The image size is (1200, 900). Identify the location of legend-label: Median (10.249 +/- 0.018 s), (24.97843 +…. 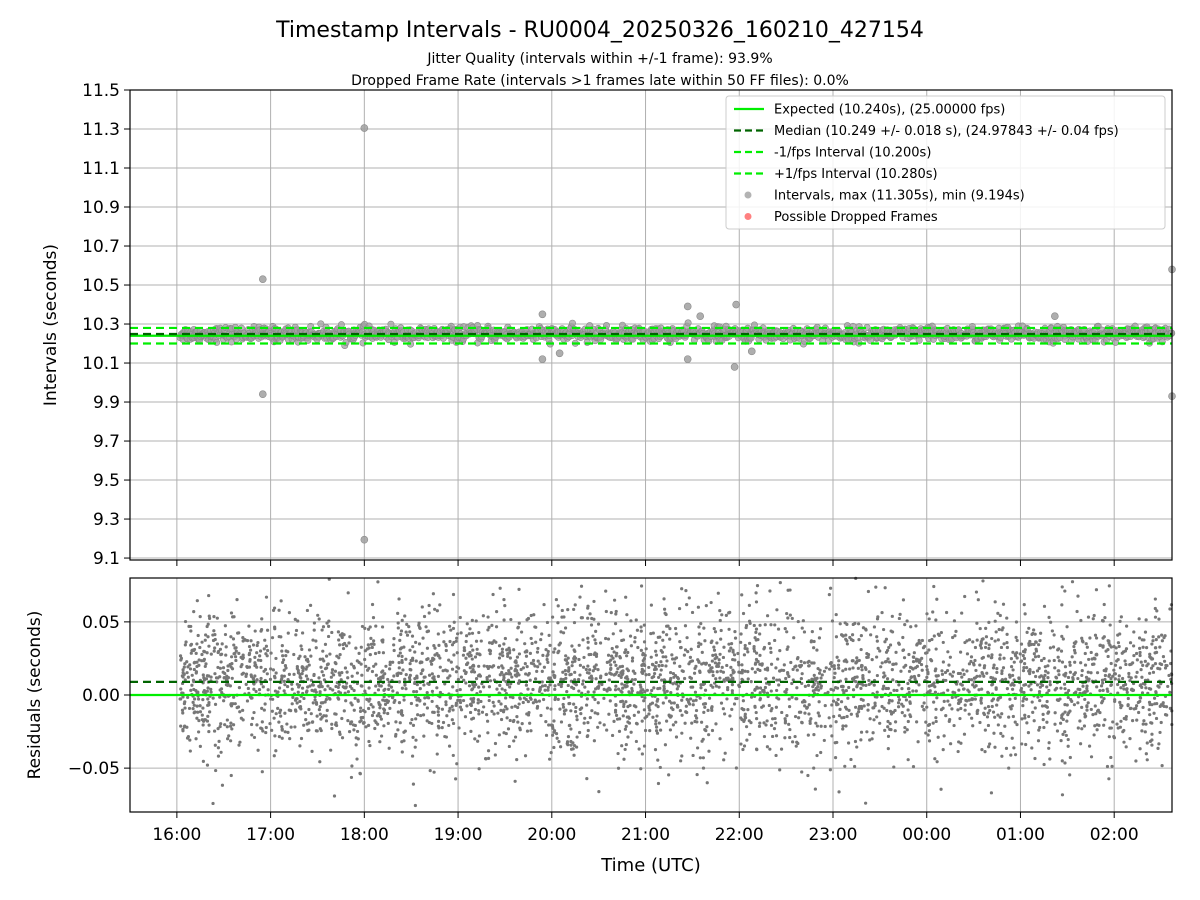
(946, 131).